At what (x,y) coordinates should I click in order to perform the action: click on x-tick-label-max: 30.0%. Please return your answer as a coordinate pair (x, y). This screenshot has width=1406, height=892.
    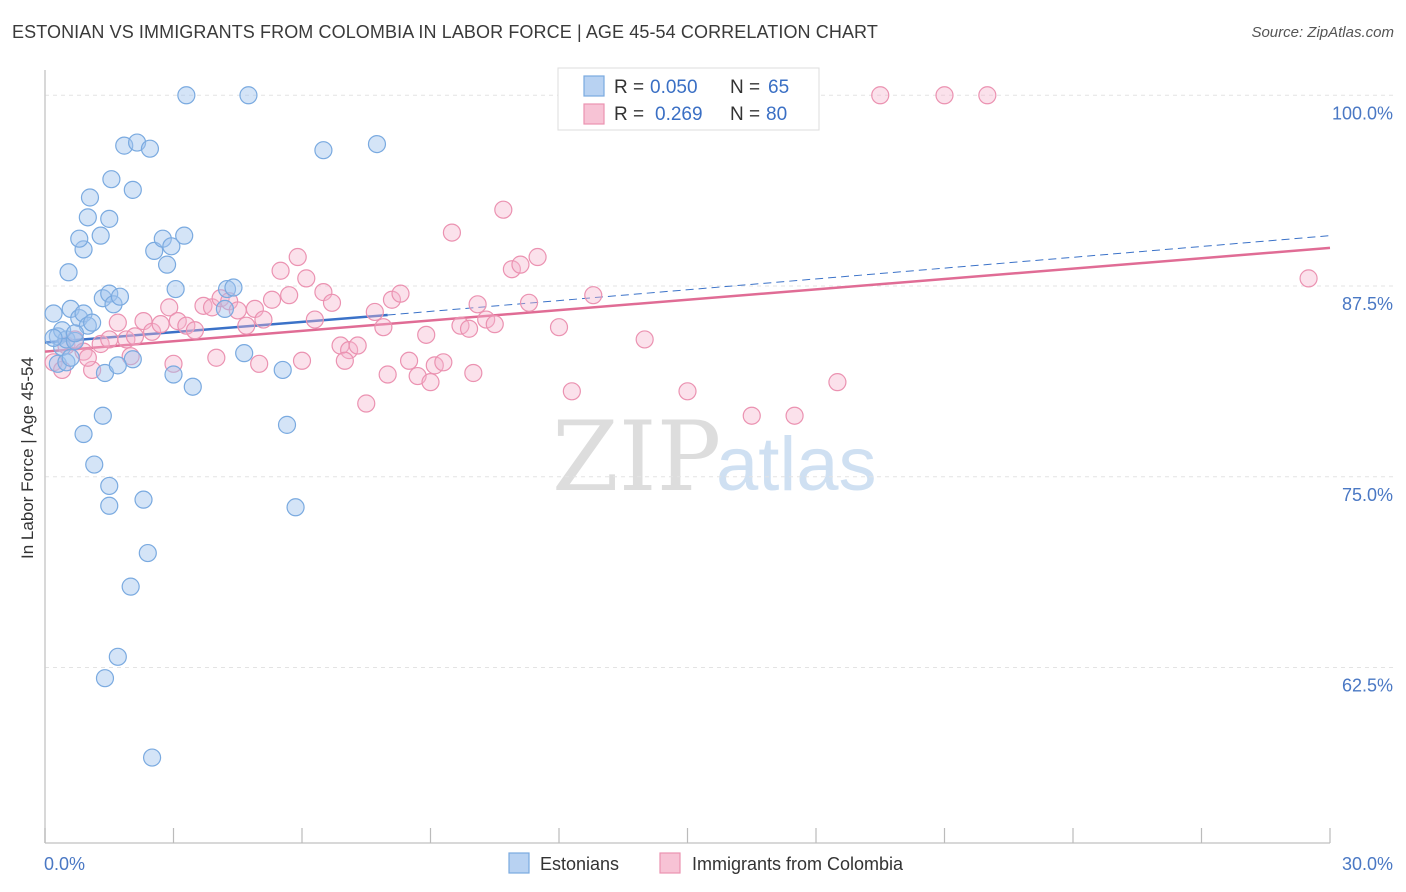
    Looking at the image, I should click on (1367, 864).